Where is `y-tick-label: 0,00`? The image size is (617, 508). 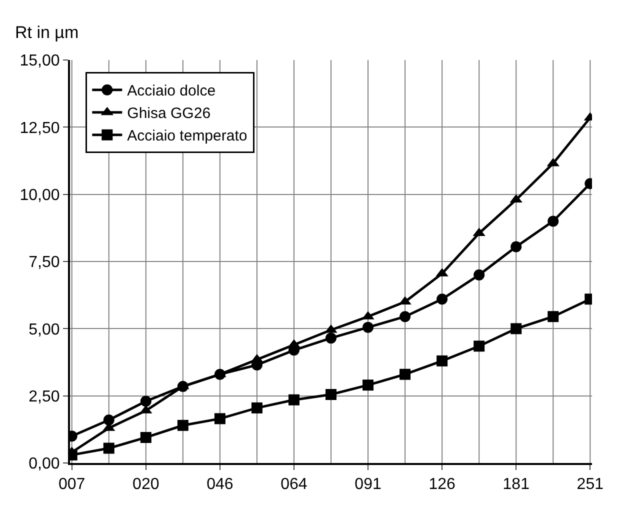 y-tick-label: 0,00 is located at coordinates (44, 464).